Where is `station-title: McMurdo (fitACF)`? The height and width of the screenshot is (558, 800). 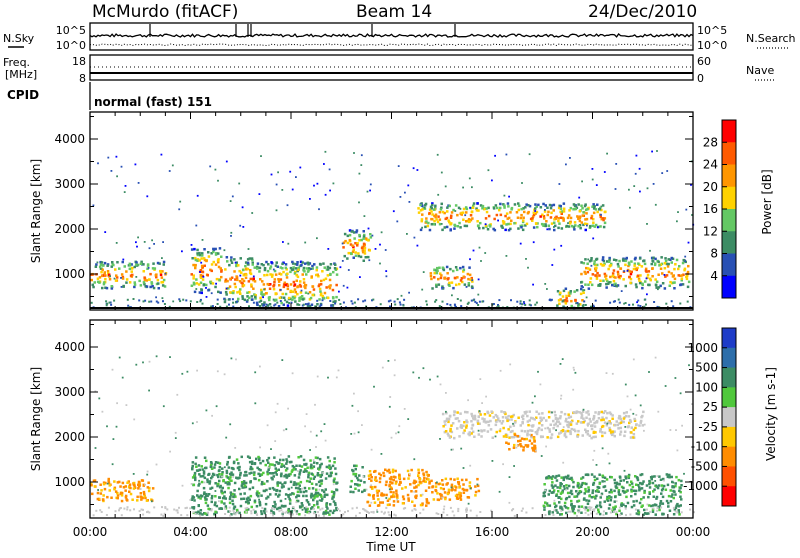
station-title: McMurdo (fitACF) is located at coordinates (165, 12).